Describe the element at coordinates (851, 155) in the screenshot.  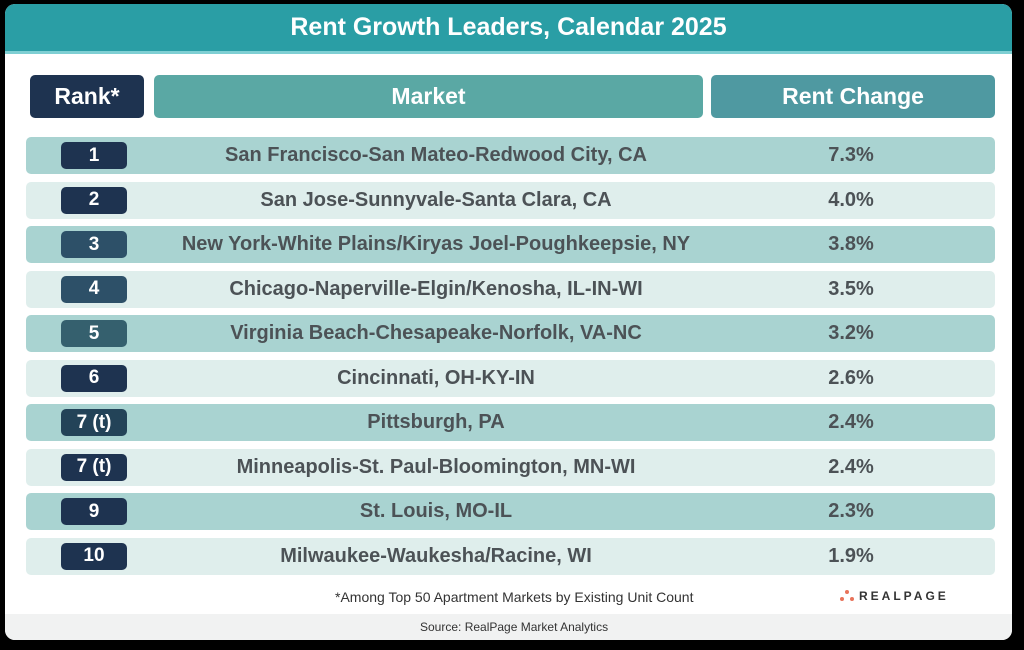
I see `rent-change-value: 7.3%` at that location.